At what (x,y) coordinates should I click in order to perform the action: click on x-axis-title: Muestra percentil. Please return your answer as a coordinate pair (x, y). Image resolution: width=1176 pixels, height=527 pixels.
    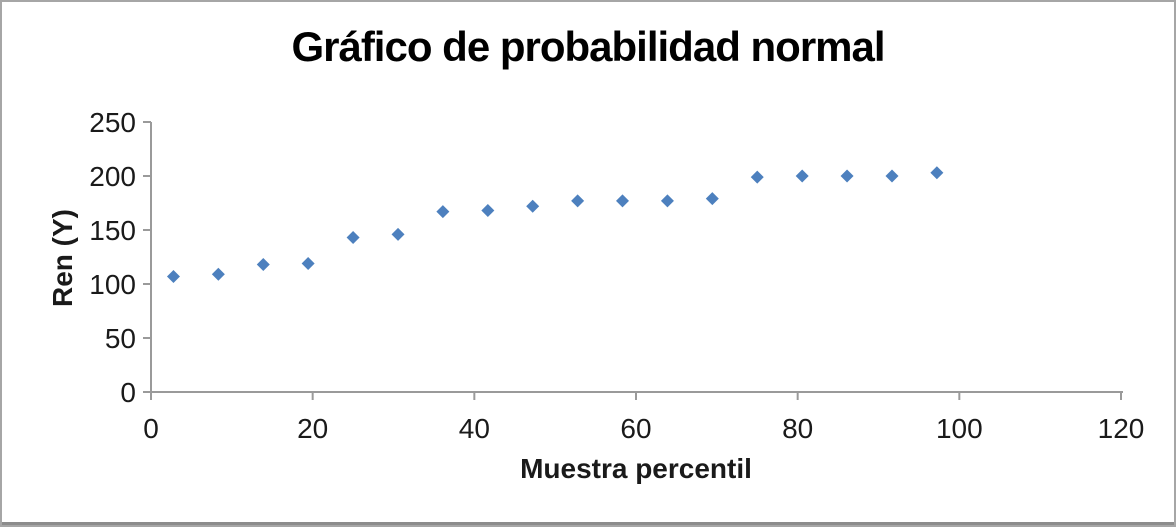
    Looking at the image, I should click on (636, 468).